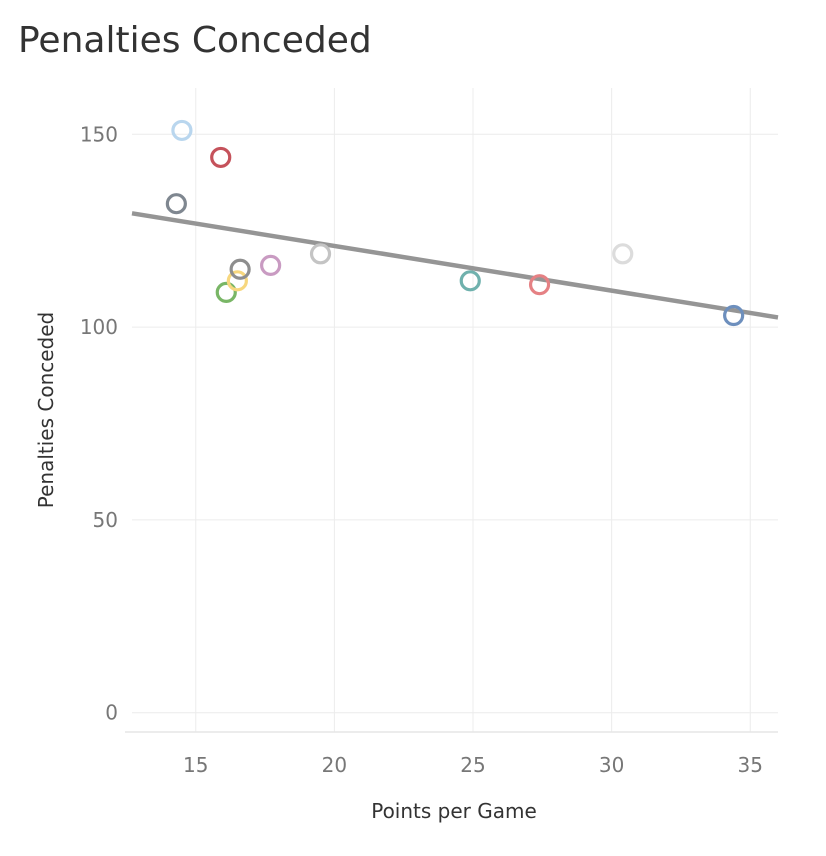  Describe the element at coordinates (195, 40) in the screenshot. I see `chart-title: Penalties Conceded` at that location.